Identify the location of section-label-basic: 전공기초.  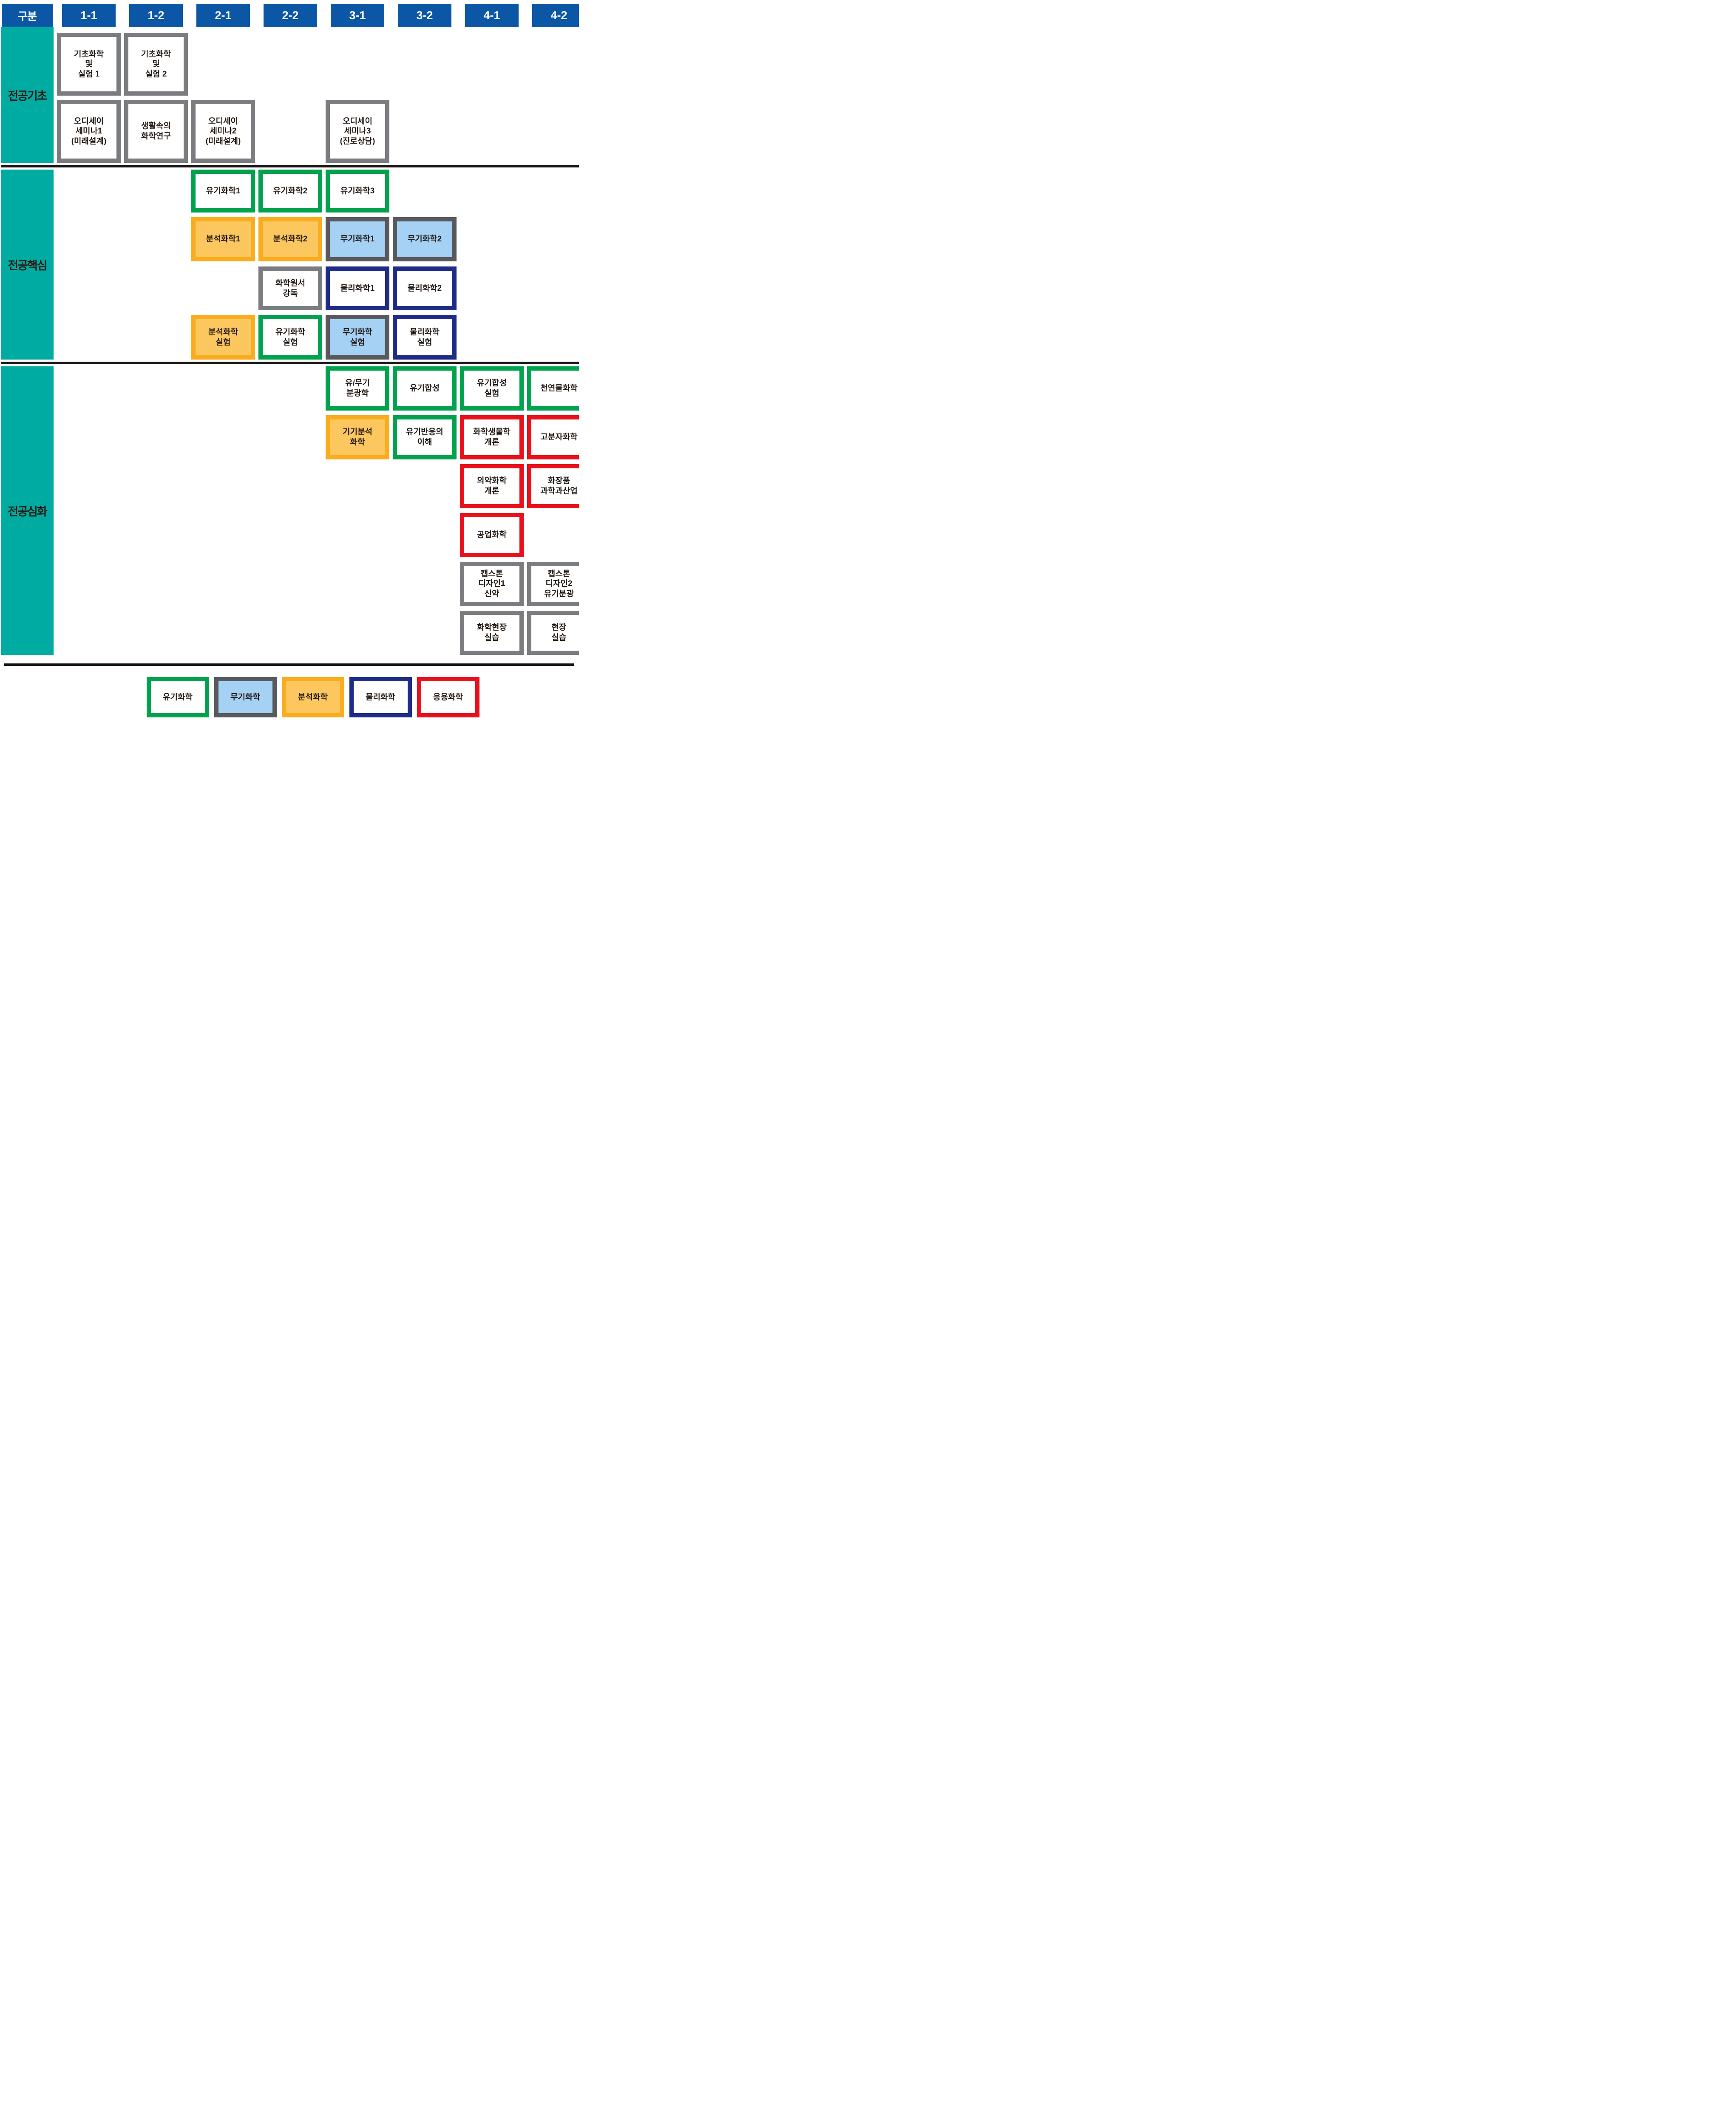
(28, 96).